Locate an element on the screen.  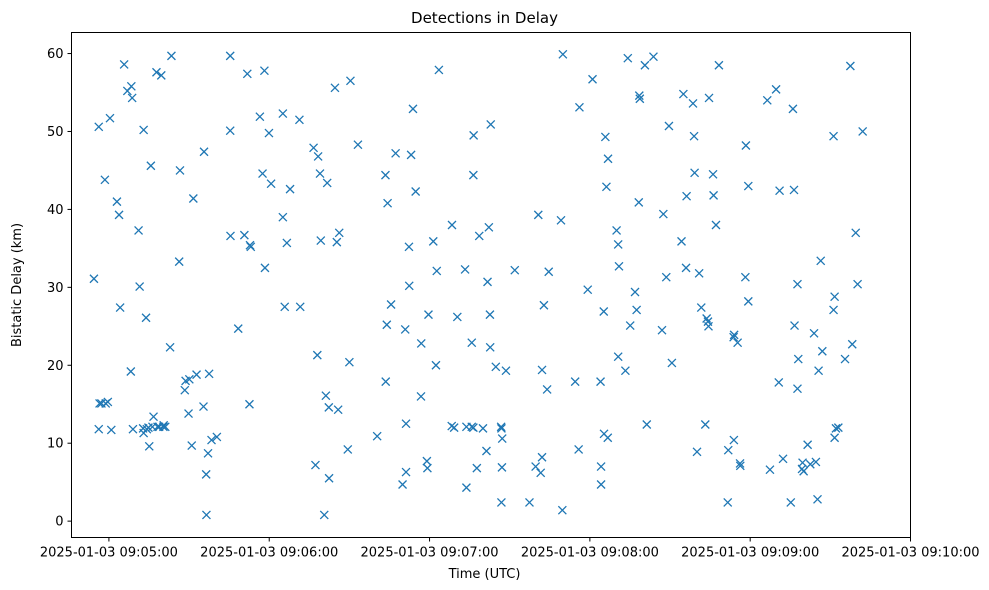
y-axis-label: Bistatic Delay (km) is located at coordinates (17, 285).